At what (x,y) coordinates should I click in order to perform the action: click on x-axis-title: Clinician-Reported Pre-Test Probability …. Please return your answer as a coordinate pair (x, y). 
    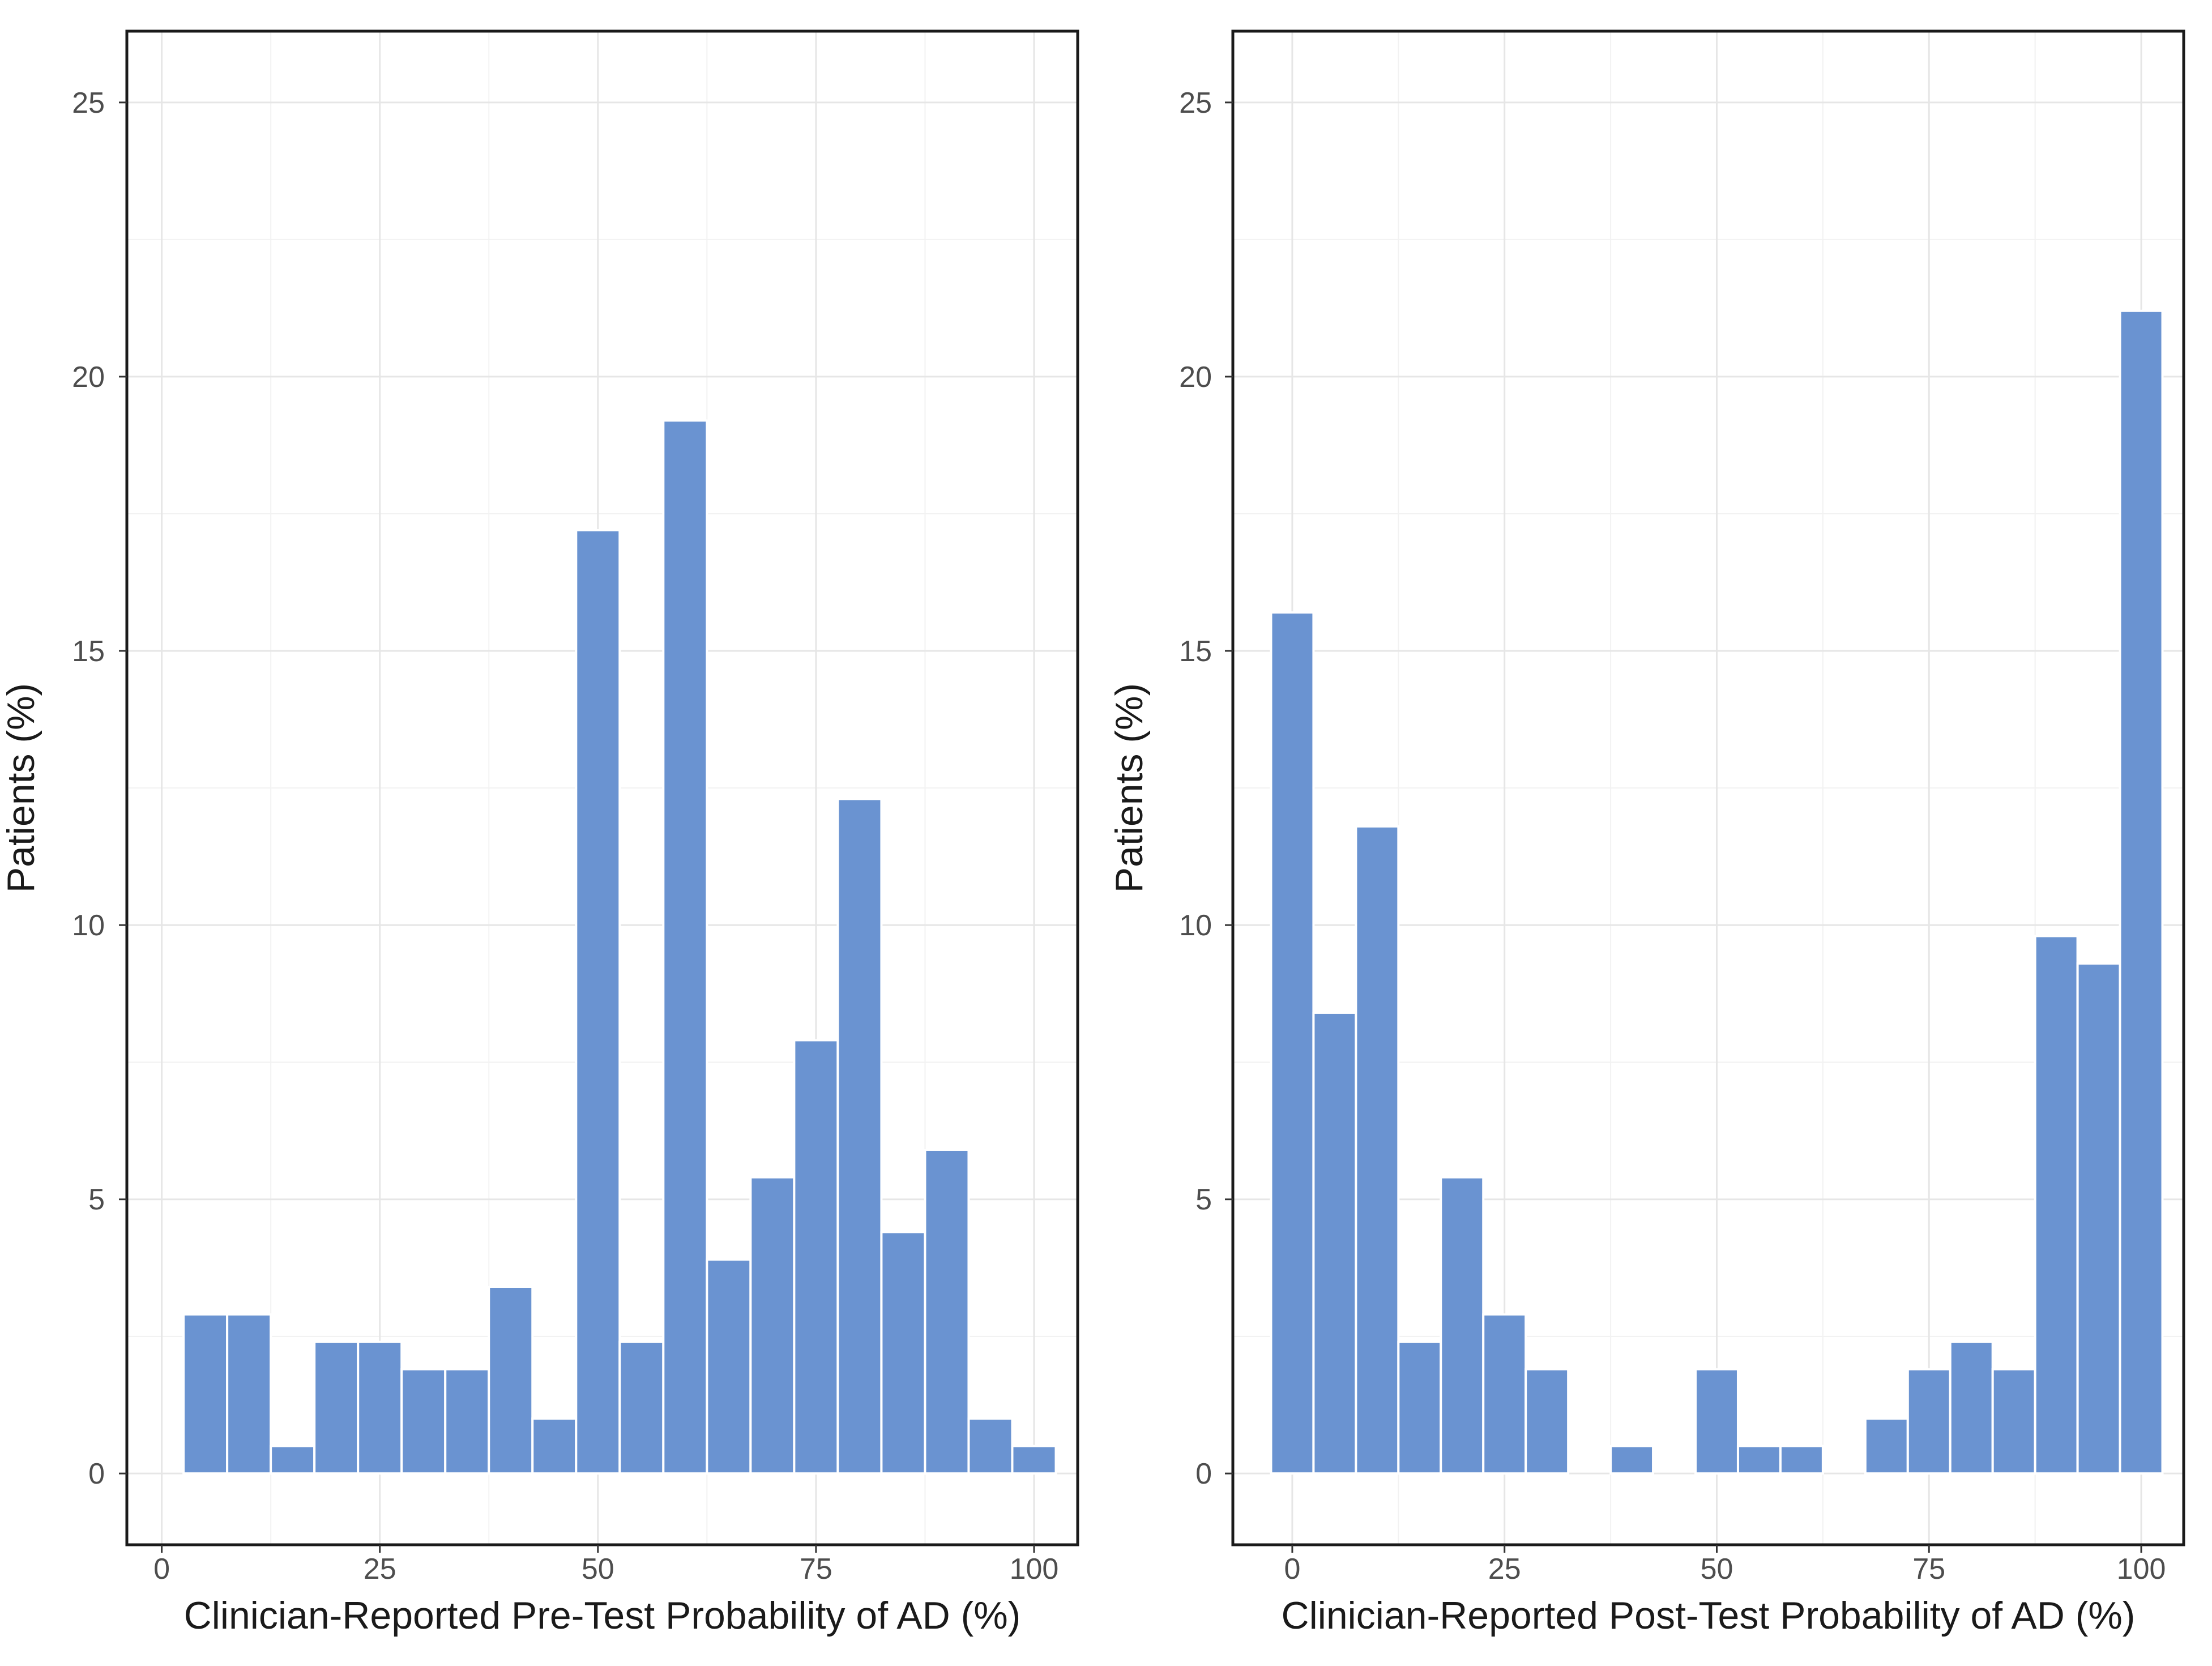
    Looking at the image, I should click on (602, 1616).